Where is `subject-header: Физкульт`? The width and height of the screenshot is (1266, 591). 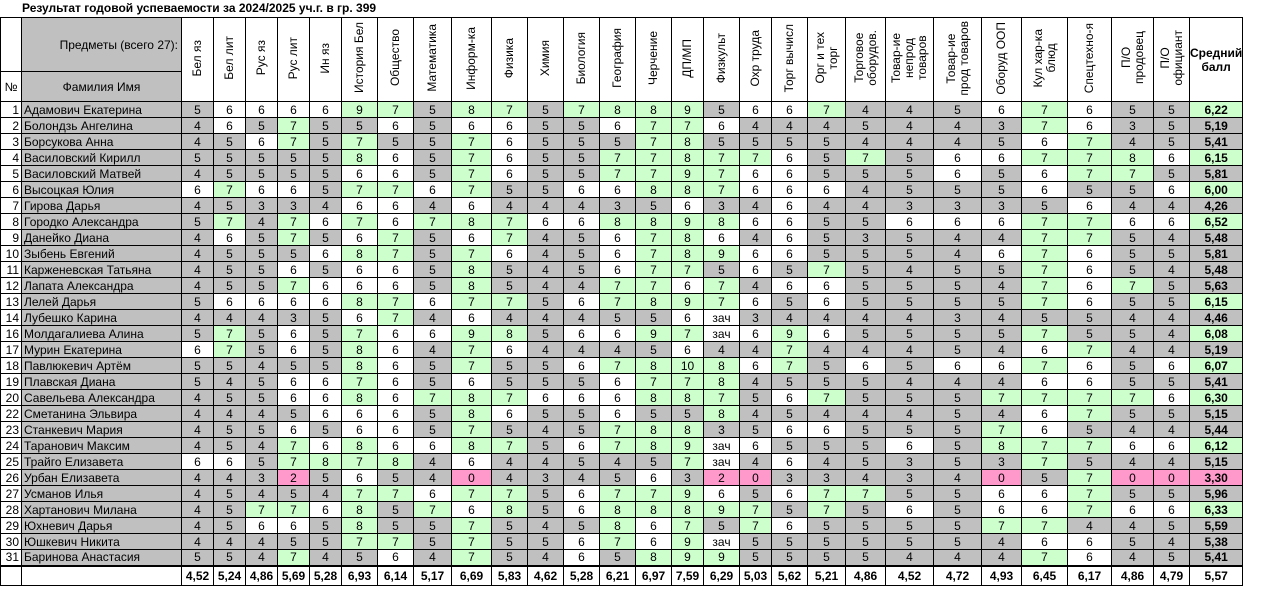 subject-header: Физкульт is located at coordinates (721, 59).